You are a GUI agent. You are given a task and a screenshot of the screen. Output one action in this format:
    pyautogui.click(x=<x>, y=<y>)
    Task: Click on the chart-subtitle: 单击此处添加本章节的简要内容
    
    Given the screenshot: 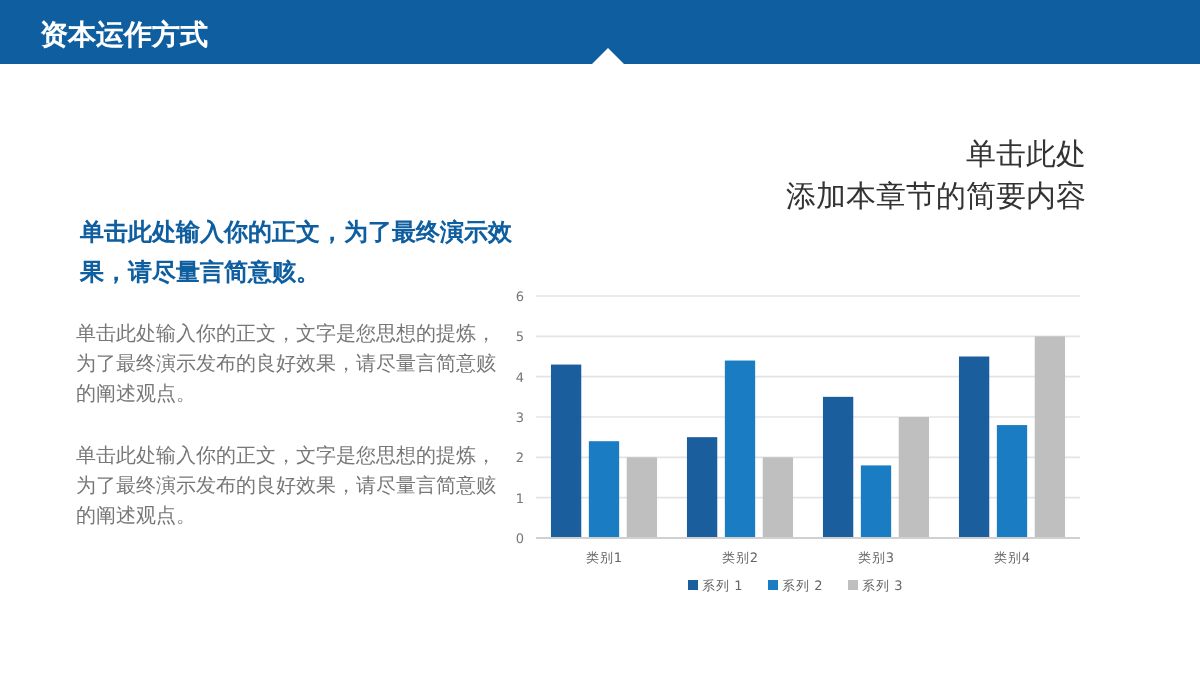 What is the action you would take?
    pyautogui.click(x=936, y=175)
    